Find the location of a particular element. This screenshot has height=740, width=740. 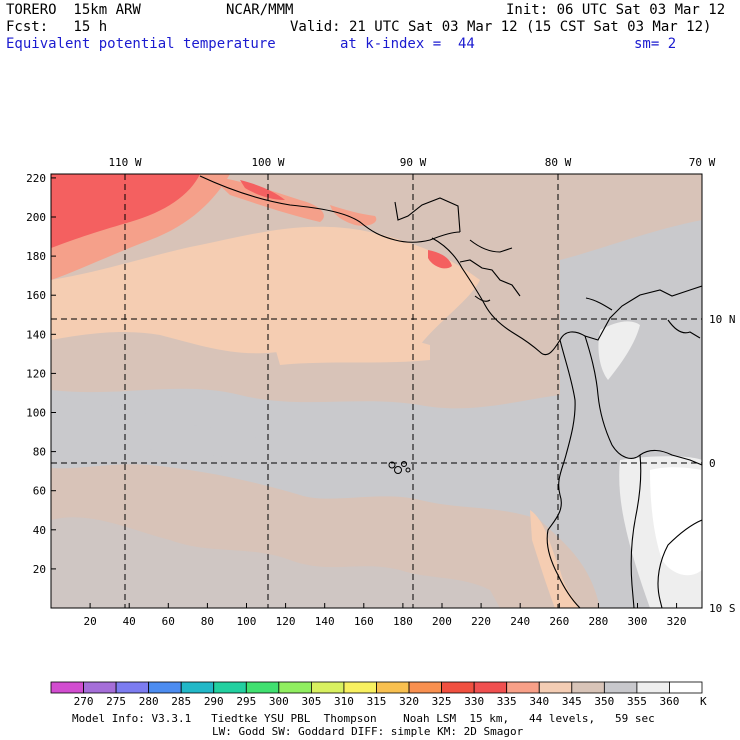

field-340-north is located at coordinates (265, 290).